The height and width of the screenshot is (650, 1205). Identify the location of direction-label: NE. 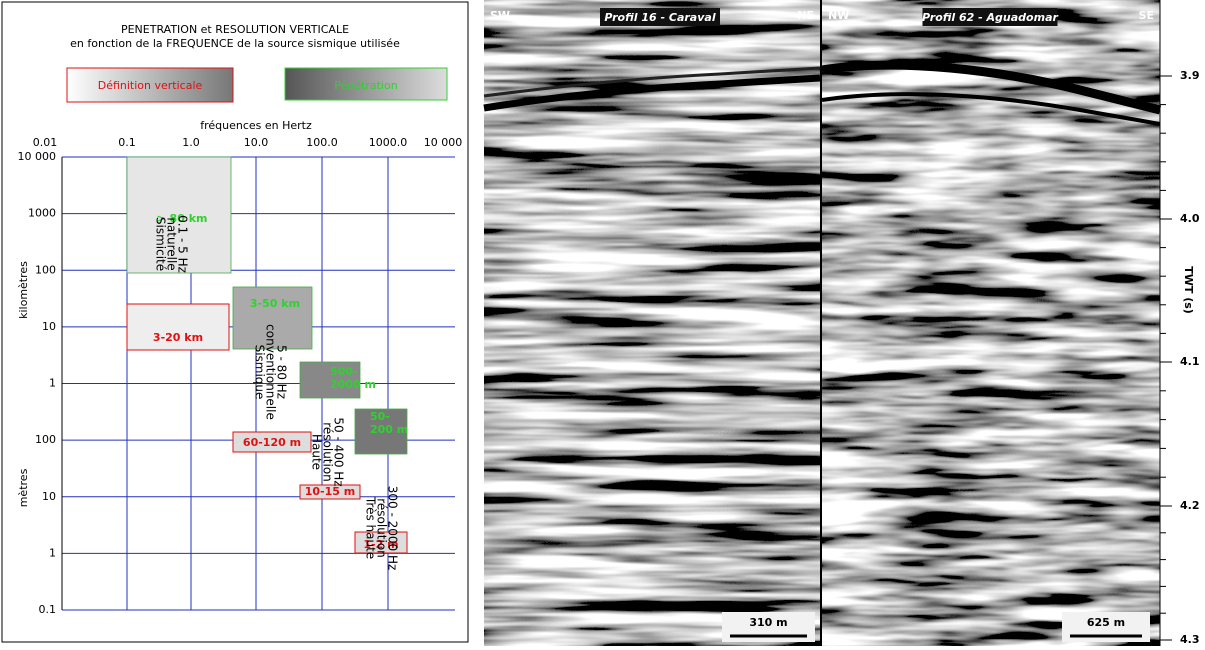
(805, 15).